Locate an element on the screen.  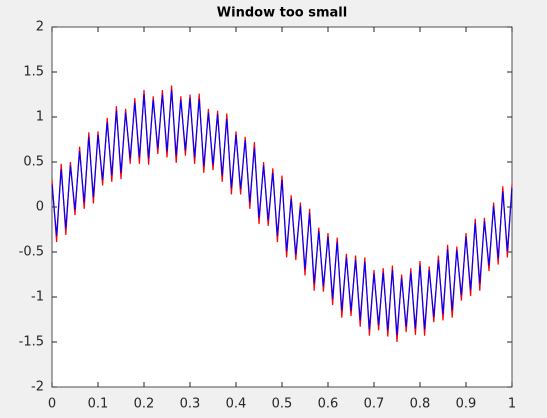
x-tick-label: 0.6 is located at coordinates (328, 404).